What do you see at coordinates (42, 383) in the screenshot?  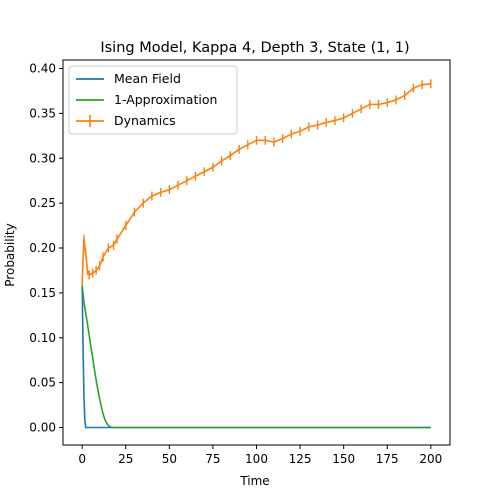 I see `y-tick-label: 0.05` at bounding box center [42, 383].